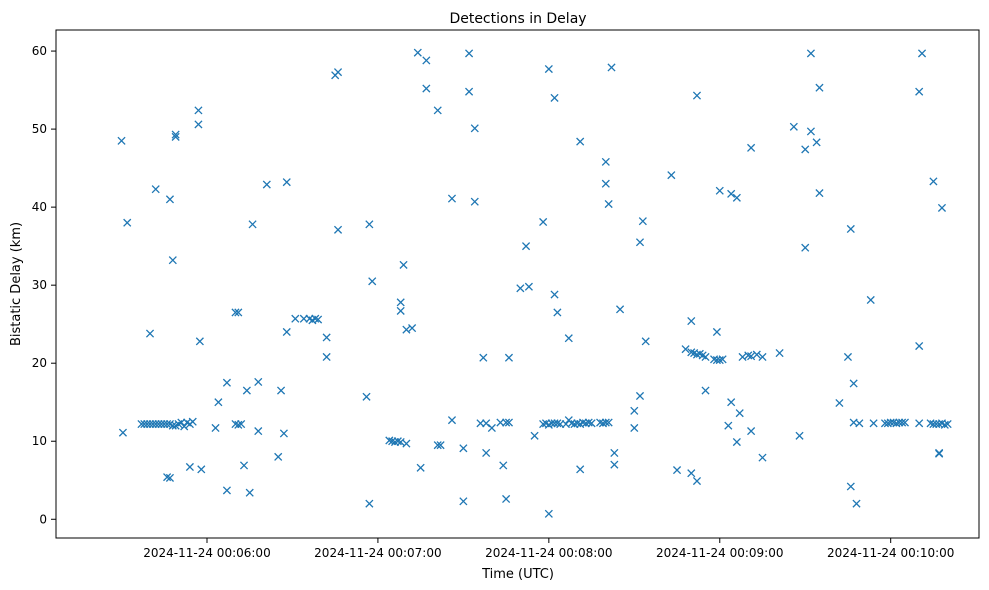 This screenshot has height=590, width=989. What do you see at coordinates (16, 284) in the screenshot?
I see `y-axis-label: Bistatic Delay (km)` at bounding box center [16, 284].